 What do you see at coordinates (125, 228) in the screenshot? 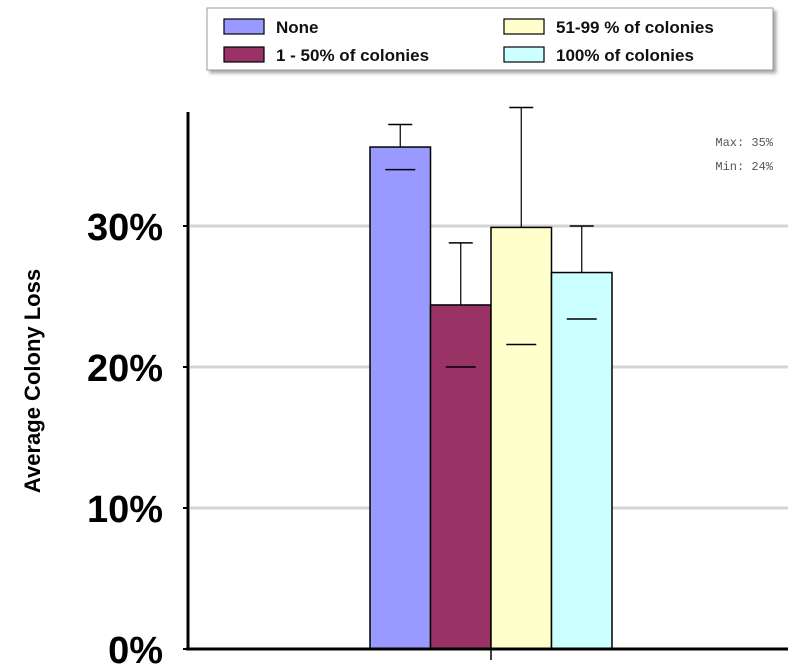
I see `y-tick-label: 30%` at bounding box center [125, 228].